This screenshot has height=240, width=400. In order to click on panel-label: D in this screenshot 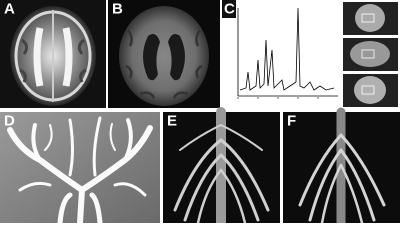, I will do `click(9, 120)`.